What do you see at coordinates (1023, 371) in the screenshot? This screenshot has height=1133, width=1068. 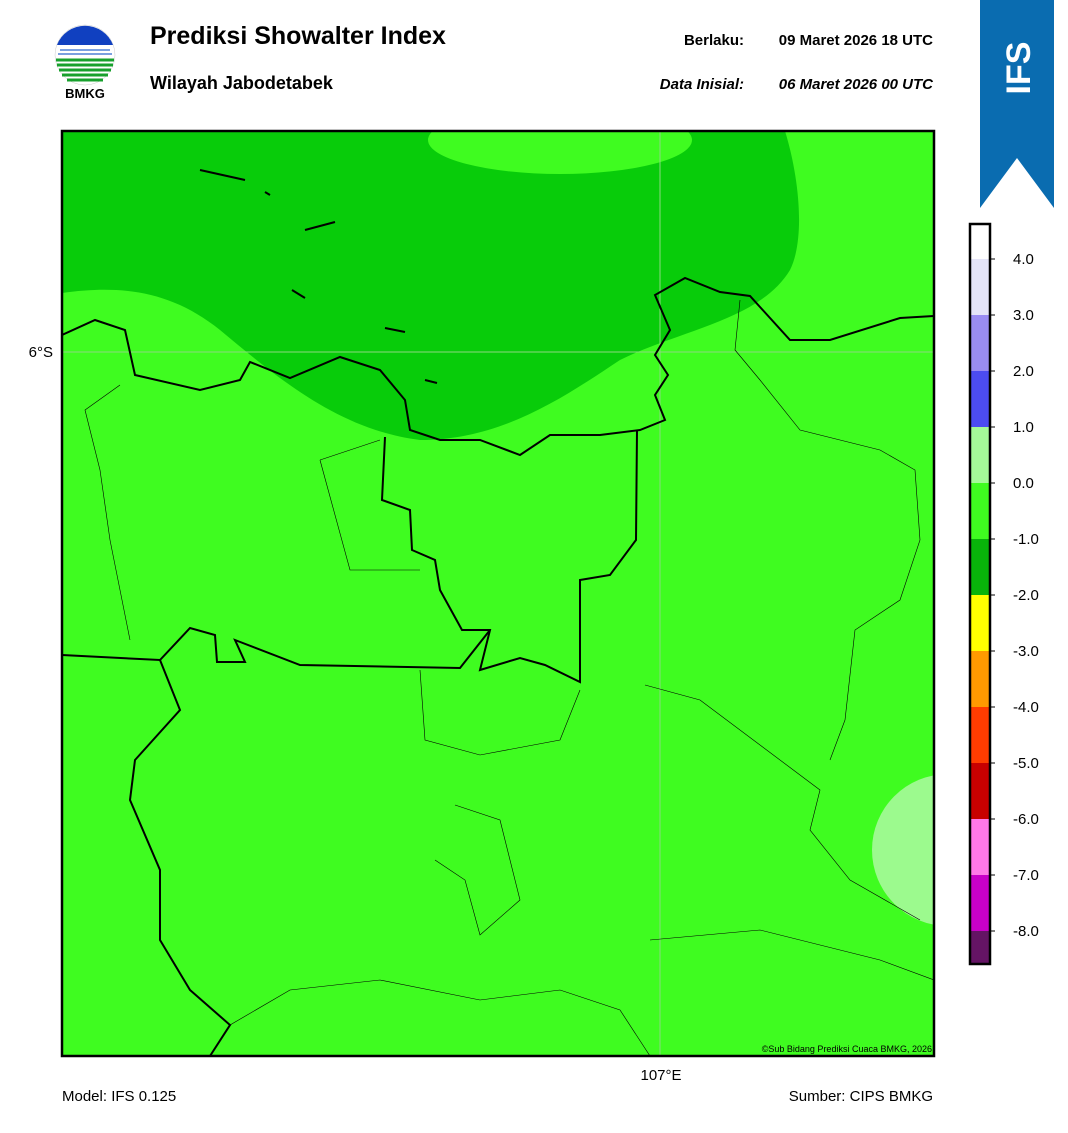 I see `colorbar-tick-label: 2.0` at bounding box center [1023, 371].